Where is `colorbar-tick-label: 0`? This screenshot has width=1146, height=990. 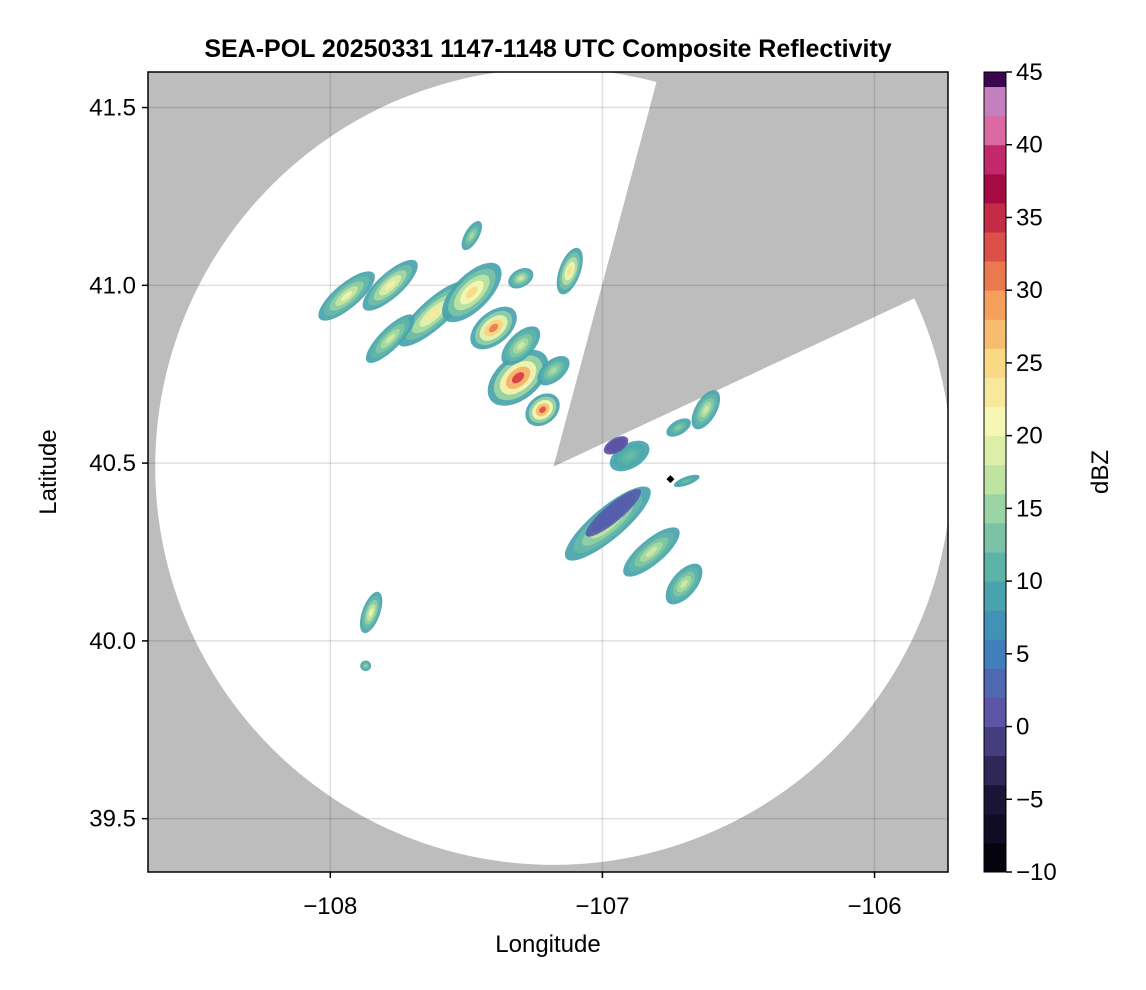
colorbar-tick-label: 0 is located at coordinates (1022, 727).